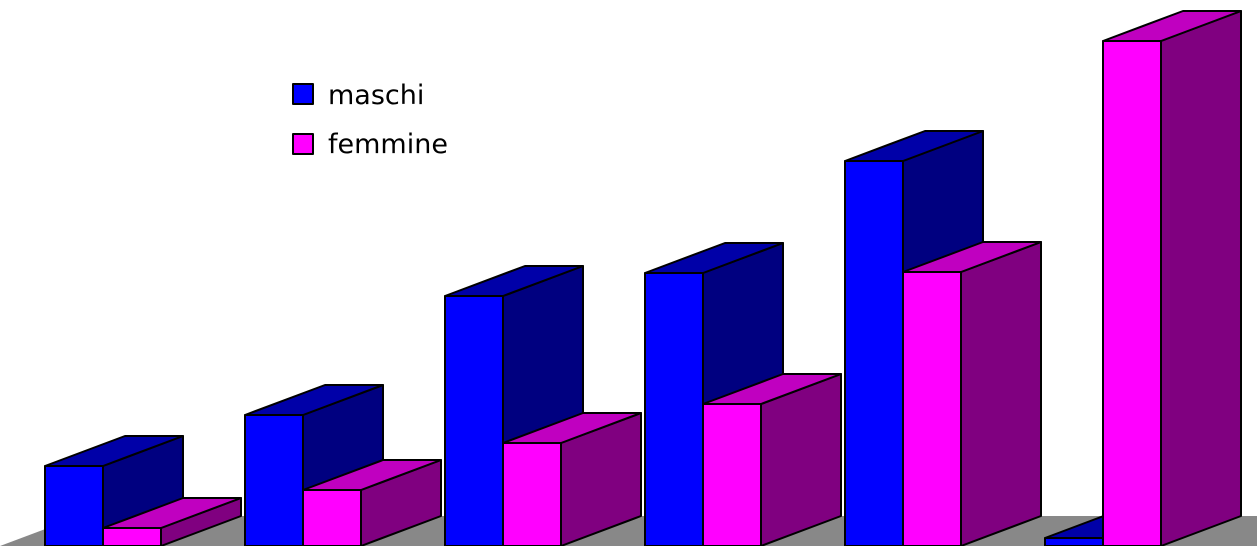 The height and width of the screenshot is (546, 1257). Describe the element at coordinates (370, 120) in the screenshot. I see `legend: maschi femmine` at that location.